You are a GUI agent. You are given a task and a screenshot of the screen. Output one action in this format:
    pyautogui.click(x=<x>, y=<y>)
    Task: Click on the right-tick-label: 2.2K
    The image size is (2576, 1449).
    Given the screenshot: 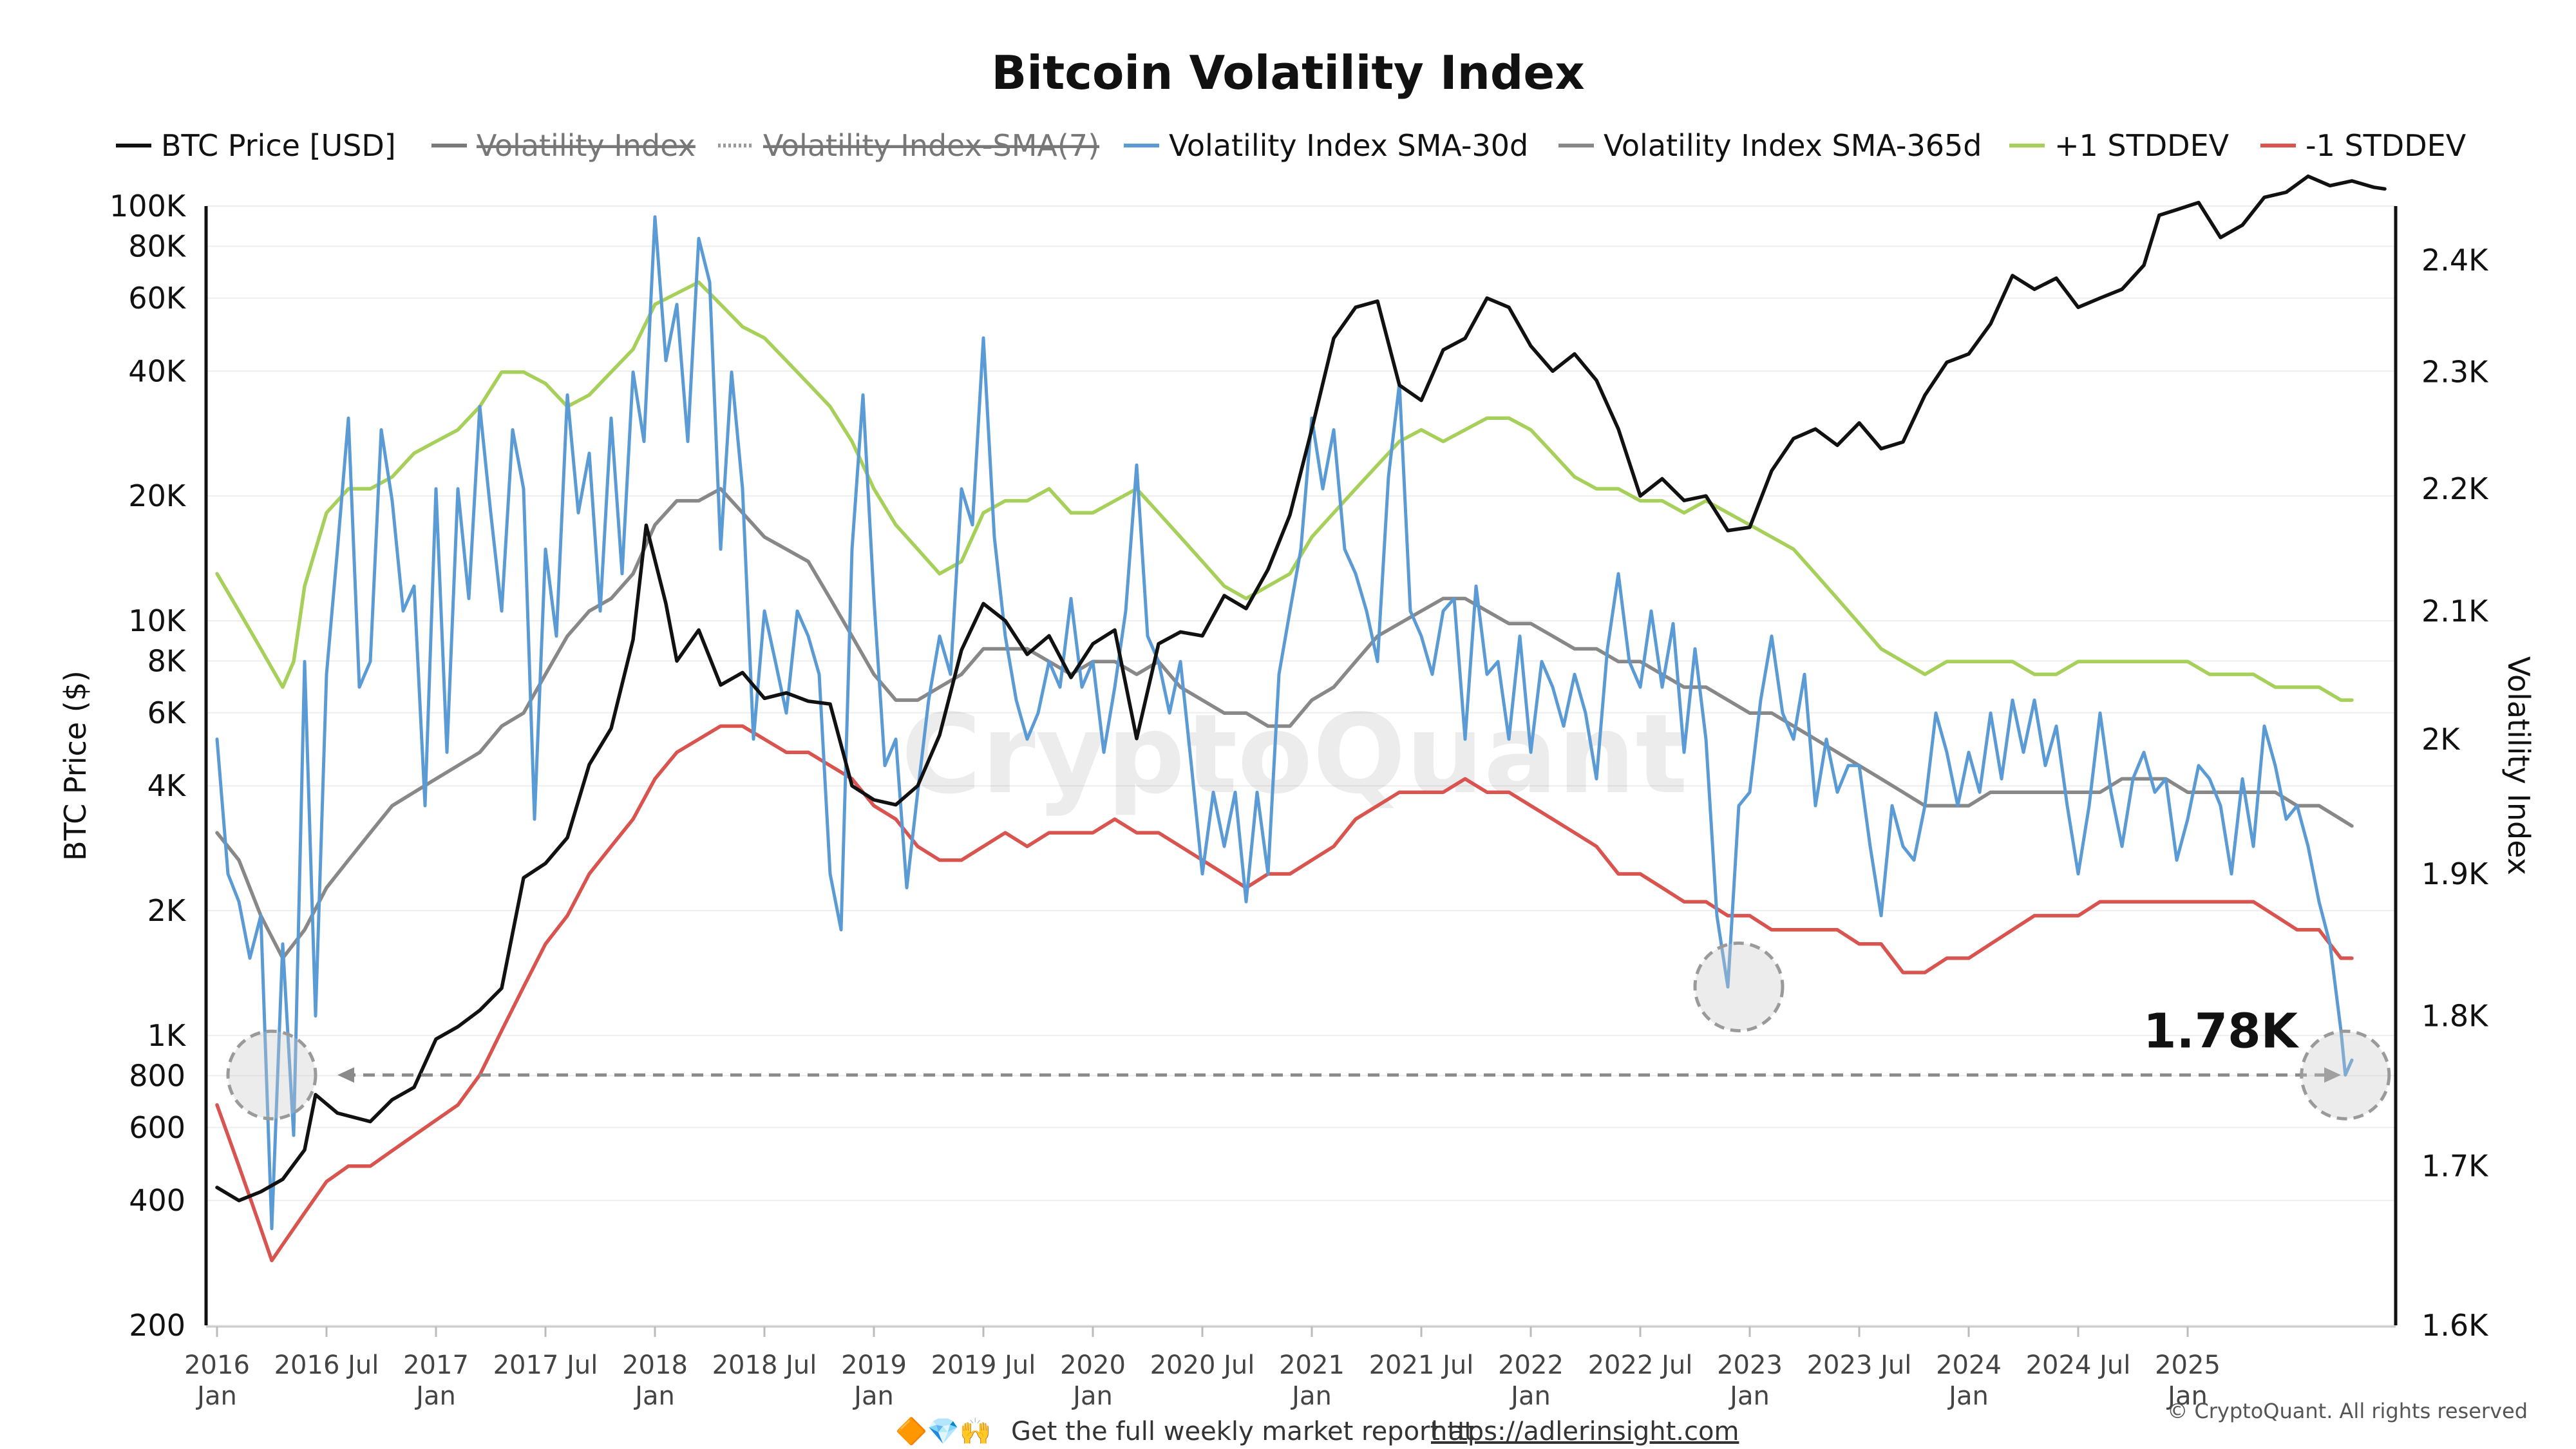 What is the action you would take?
    pyautogui.click(x=2455, y=489)
    